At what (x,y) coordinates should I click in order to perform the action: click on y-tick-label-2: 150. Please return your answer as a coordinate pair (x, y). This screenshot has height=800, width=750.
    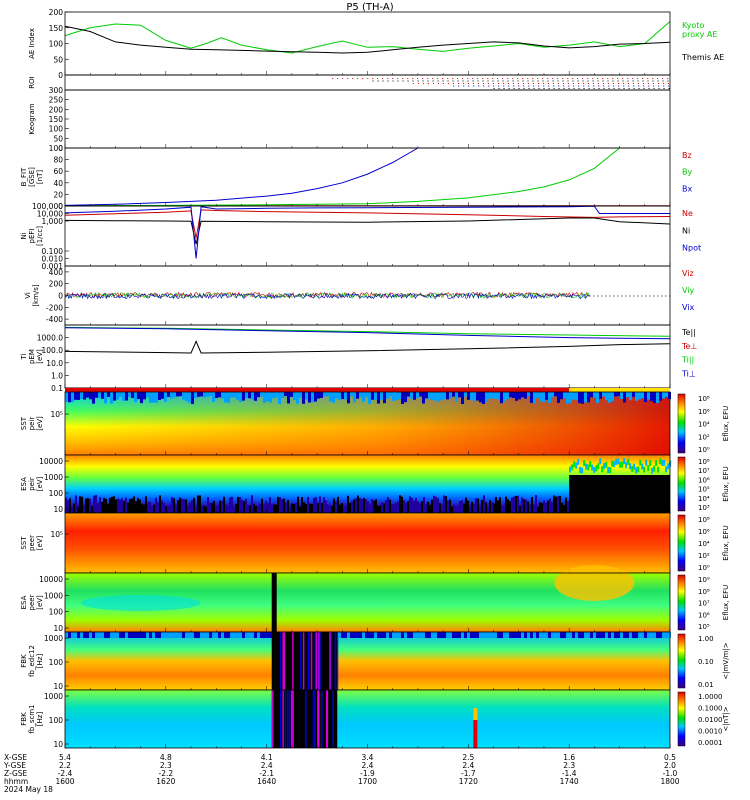
    Looking at the image, I should click on (56, 119).